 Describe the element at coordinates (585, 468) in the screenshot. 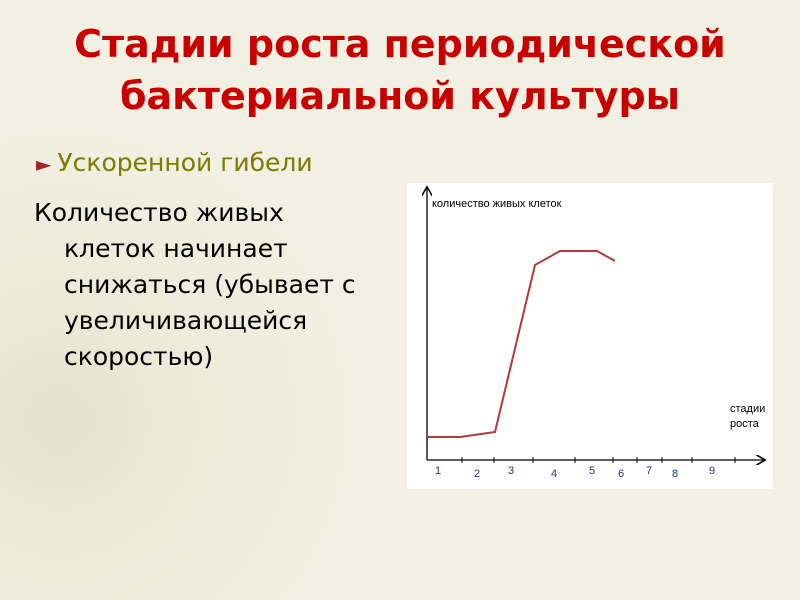

I see `stage-labels: 1 2 3 4 5 6 7 8 9` at that location.